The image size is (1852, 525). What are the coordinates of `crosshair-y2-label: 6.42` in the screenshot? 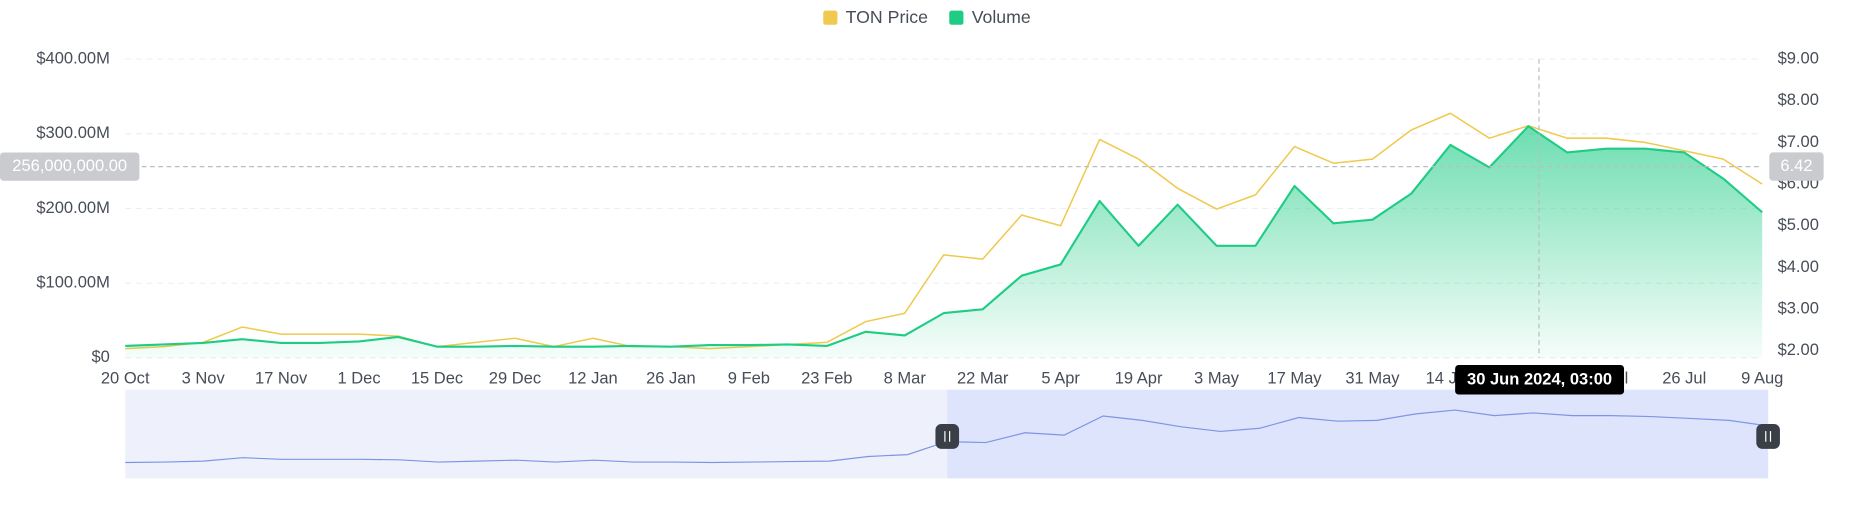 It's located at (1796, 165).